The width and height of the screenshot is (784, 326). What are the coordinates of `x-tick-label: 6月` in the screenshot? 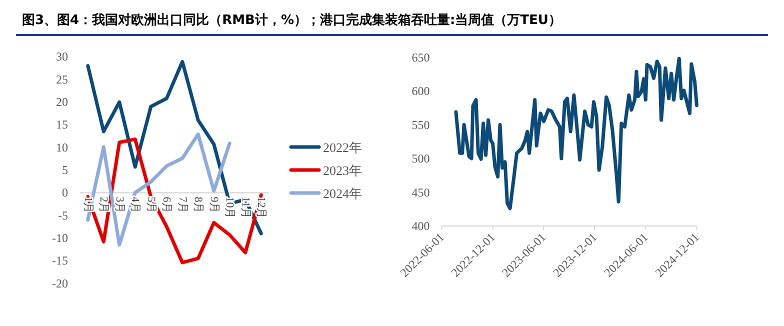 It's located at (166, 205).